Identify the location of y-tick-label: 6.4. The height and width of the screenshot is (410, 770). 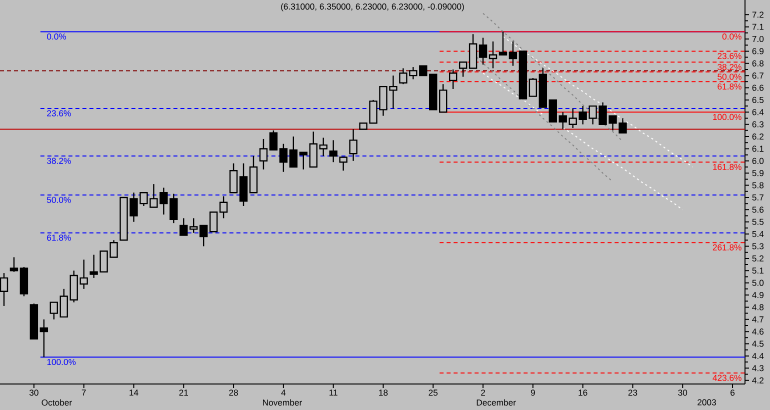
(758, 112).